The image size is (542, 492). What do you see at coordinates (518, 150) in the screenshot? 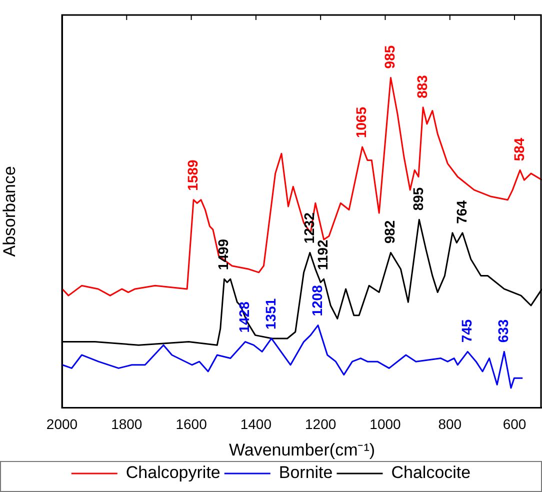
I see `annotation: 584` at bounding box center [518, 150].